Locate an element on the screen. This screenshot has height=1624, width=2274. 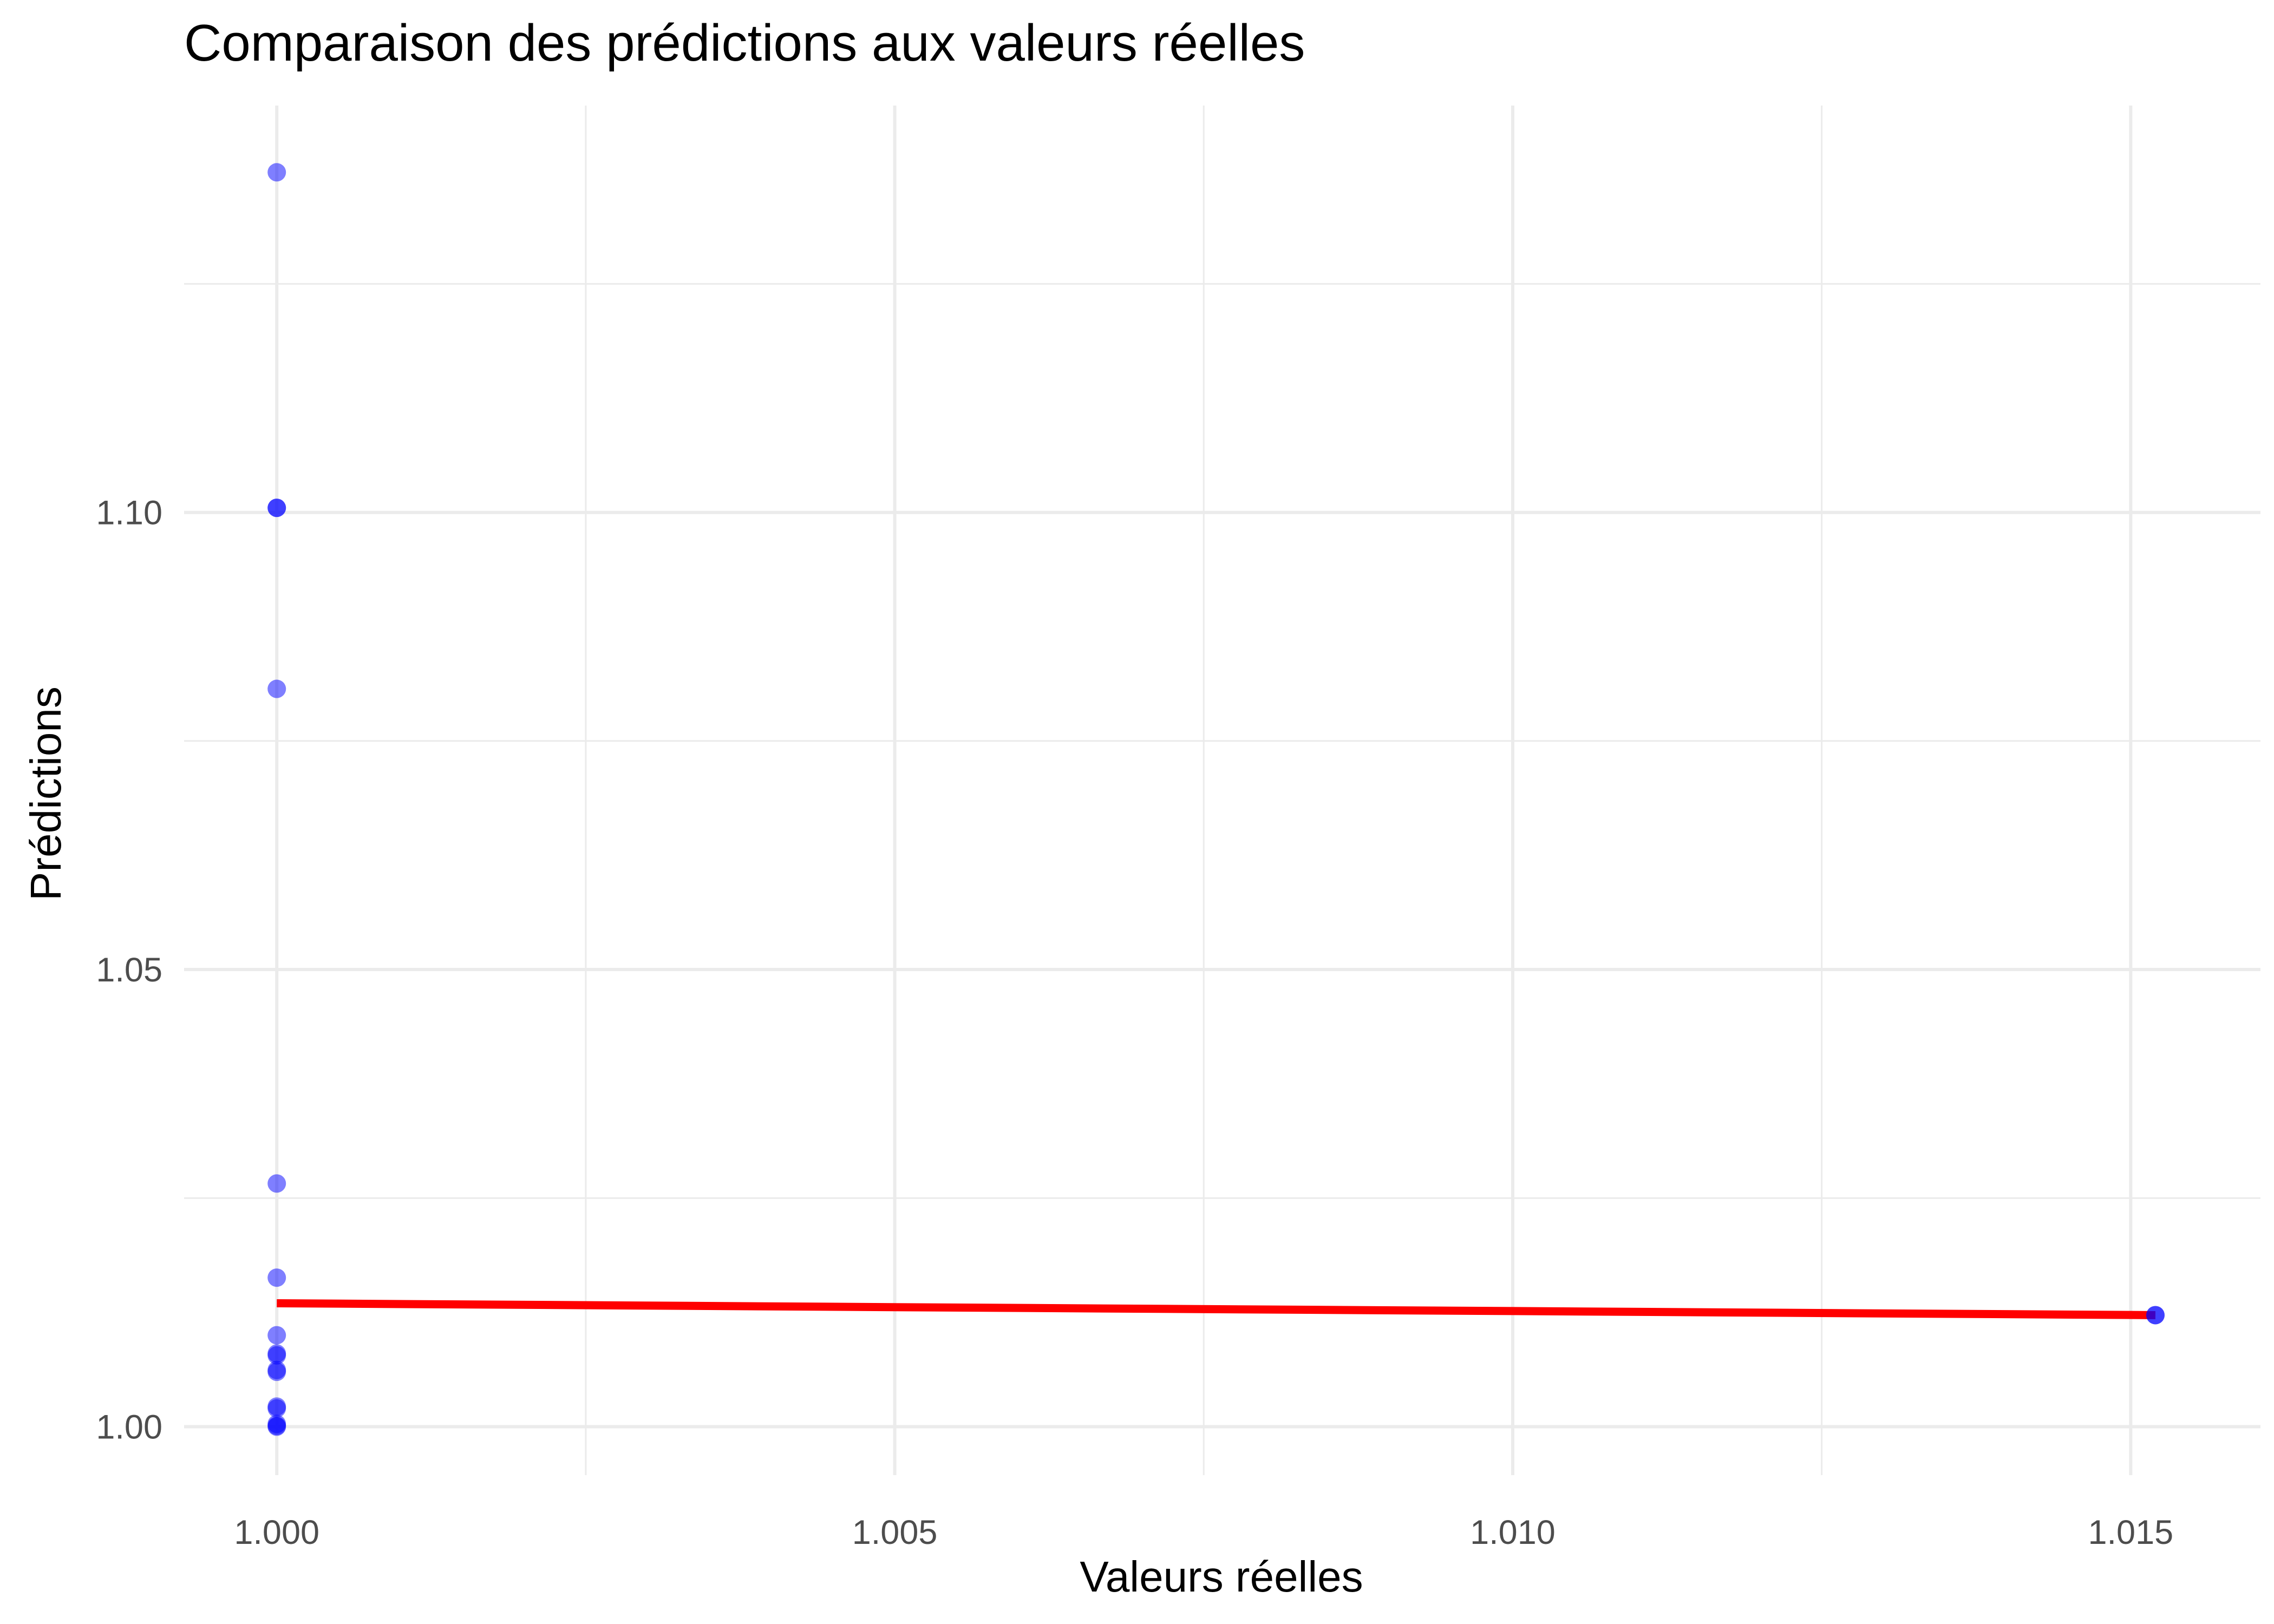
x-tick-label: 1.000 is located at coordinates (277, 1533).